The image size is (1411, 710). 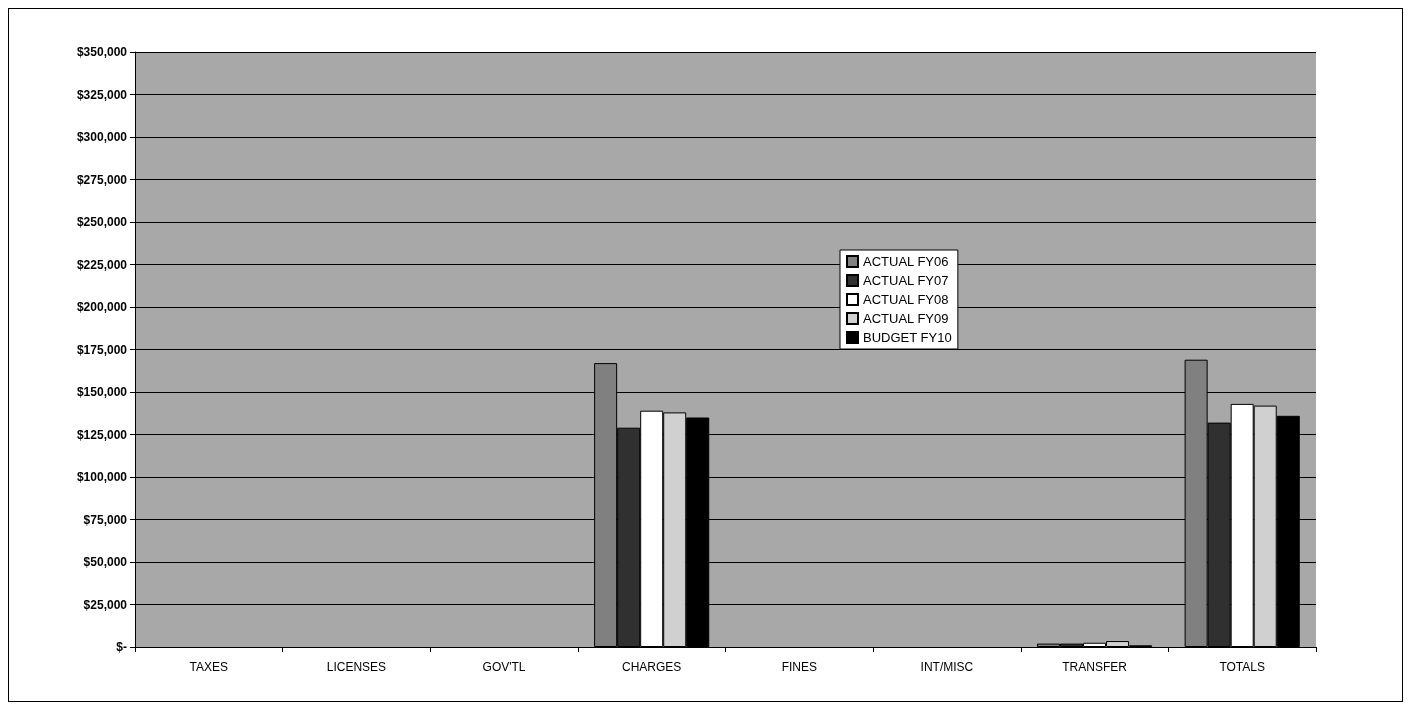 I want to click on x-tick-label: TAXES, so click(x=209, y=667).